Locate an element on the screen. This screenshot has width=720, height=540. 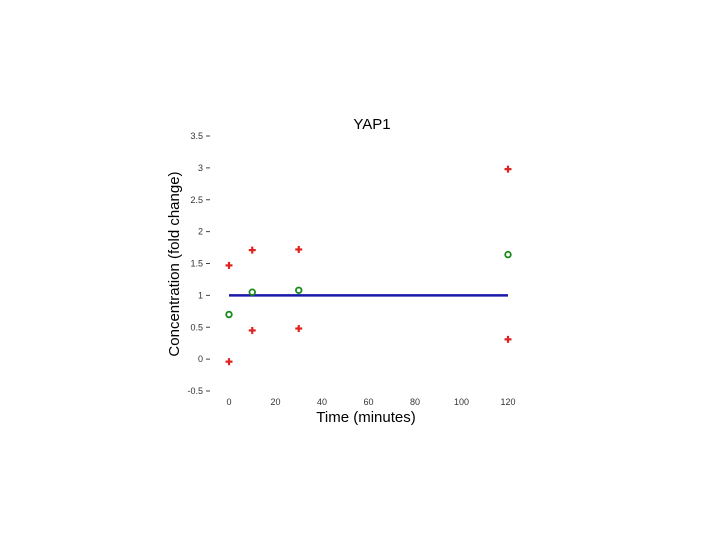
y-tick-label: 3 is located at coordinates (200, 168).